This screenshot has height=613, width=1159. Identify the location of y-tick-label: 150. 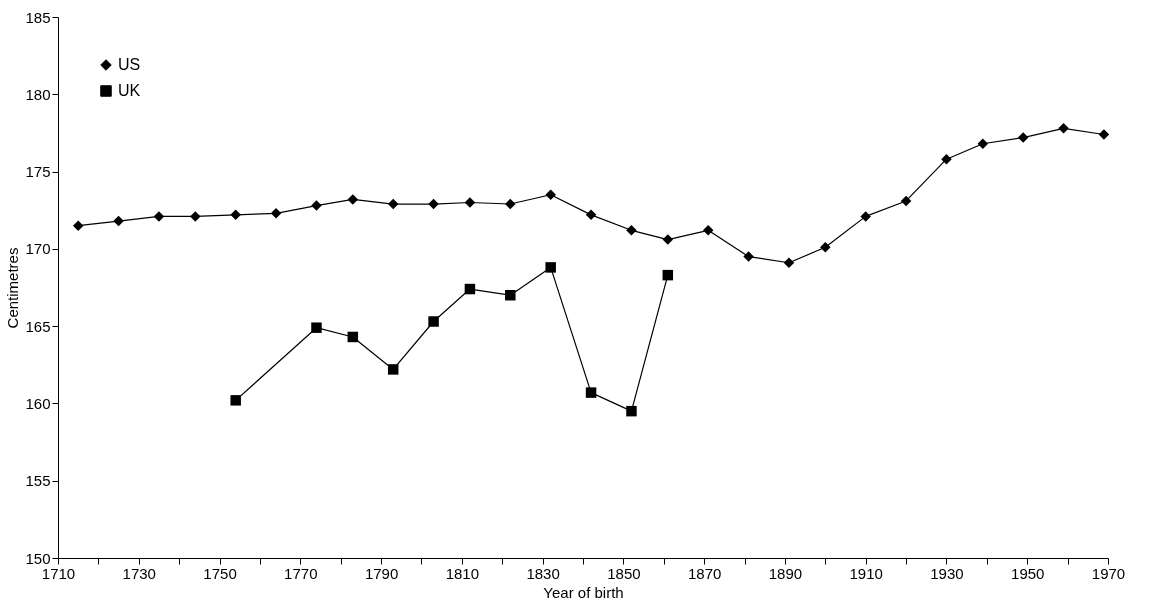
(38, 558).